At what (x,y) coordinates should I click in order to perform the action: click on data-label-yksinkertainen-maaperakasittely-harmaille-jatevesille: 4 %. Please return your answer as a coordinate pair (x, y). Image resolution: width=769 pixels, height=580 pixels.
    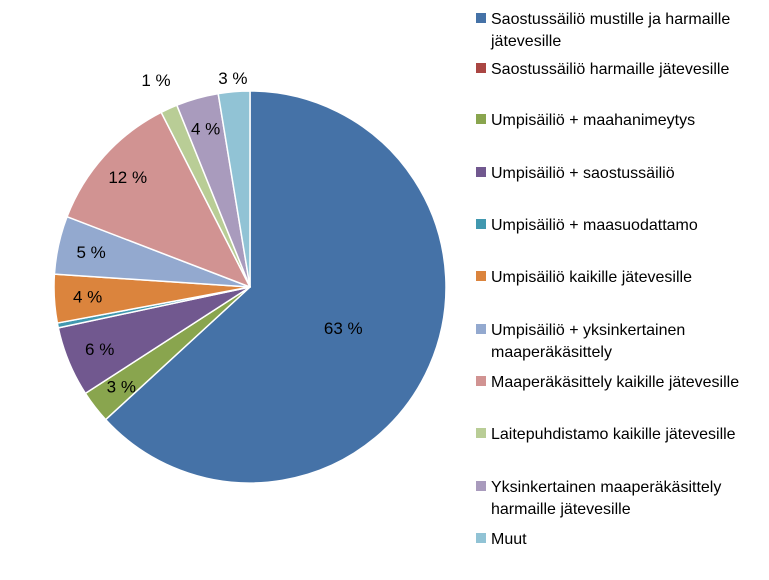
    Looking at the image, I should click on (205, 128).